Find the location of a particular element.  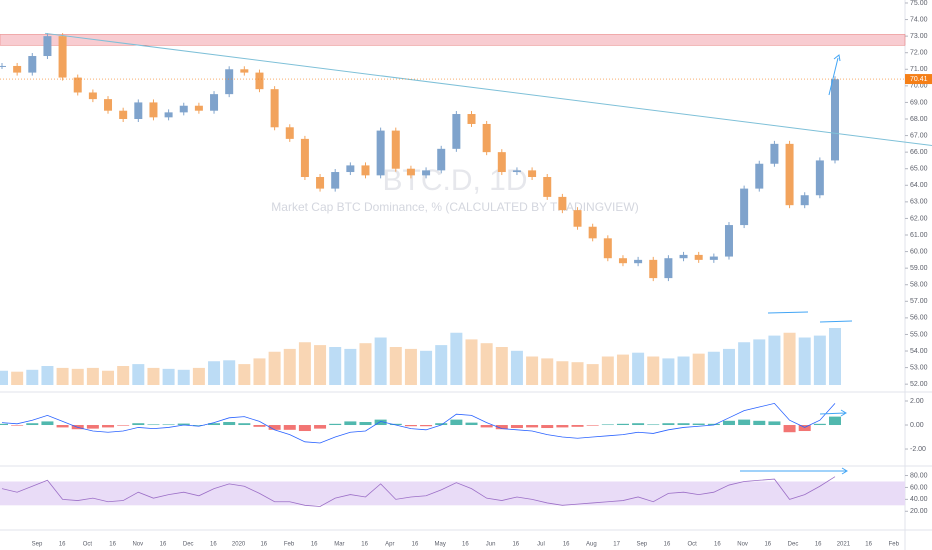

x-tick-label: 17 is located at coordinates (616, 545).